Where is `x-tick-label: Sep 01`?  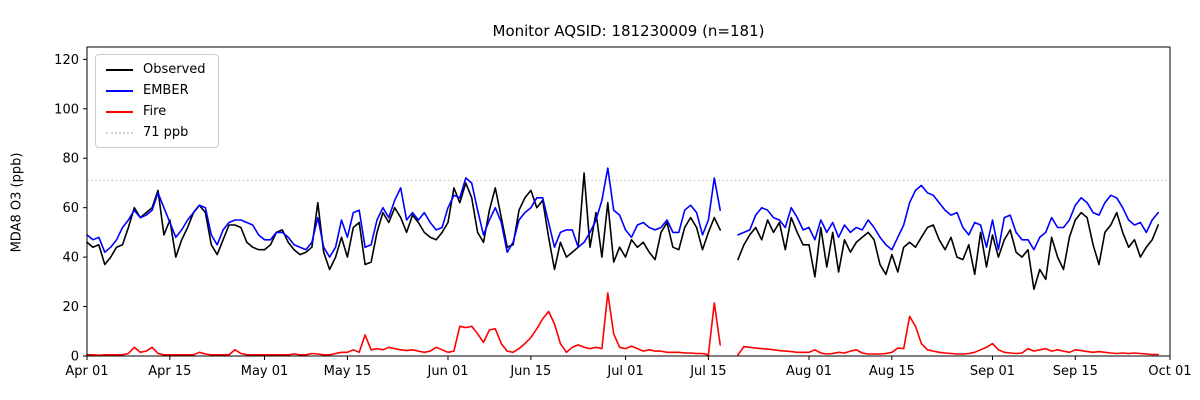 x-tick-label: Sep 01 is located at coordinates (992, 371).